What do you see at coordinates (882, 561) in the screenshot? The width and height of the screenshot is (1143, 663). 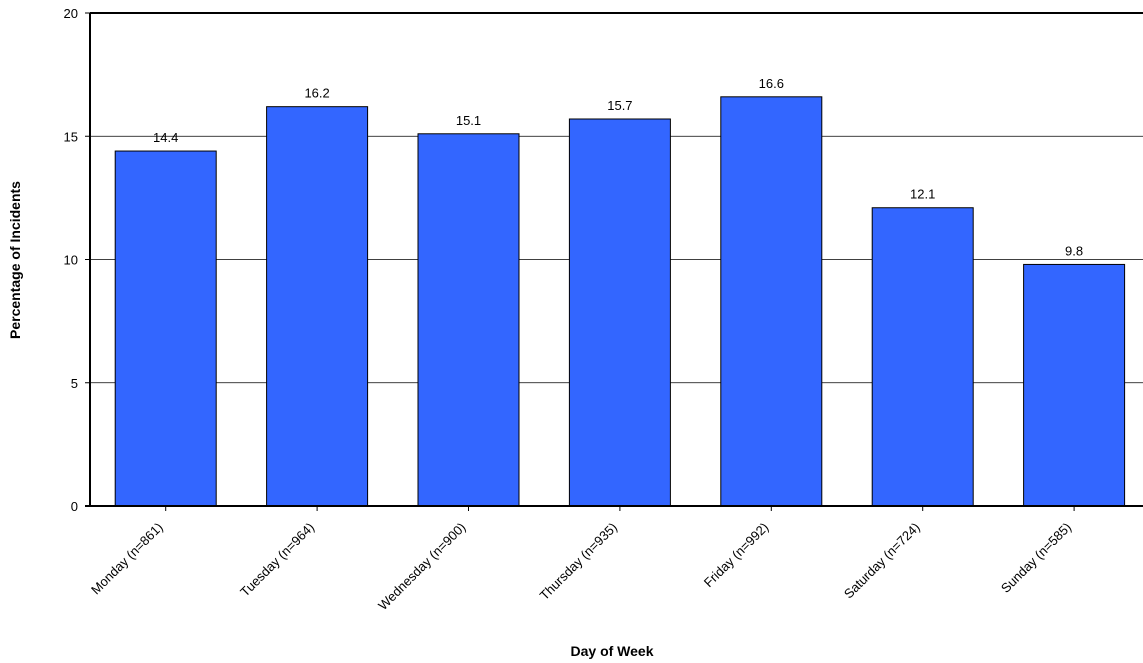 I see `x-tick-label: Saturday (n=724)` at bounding box center [882, 561].